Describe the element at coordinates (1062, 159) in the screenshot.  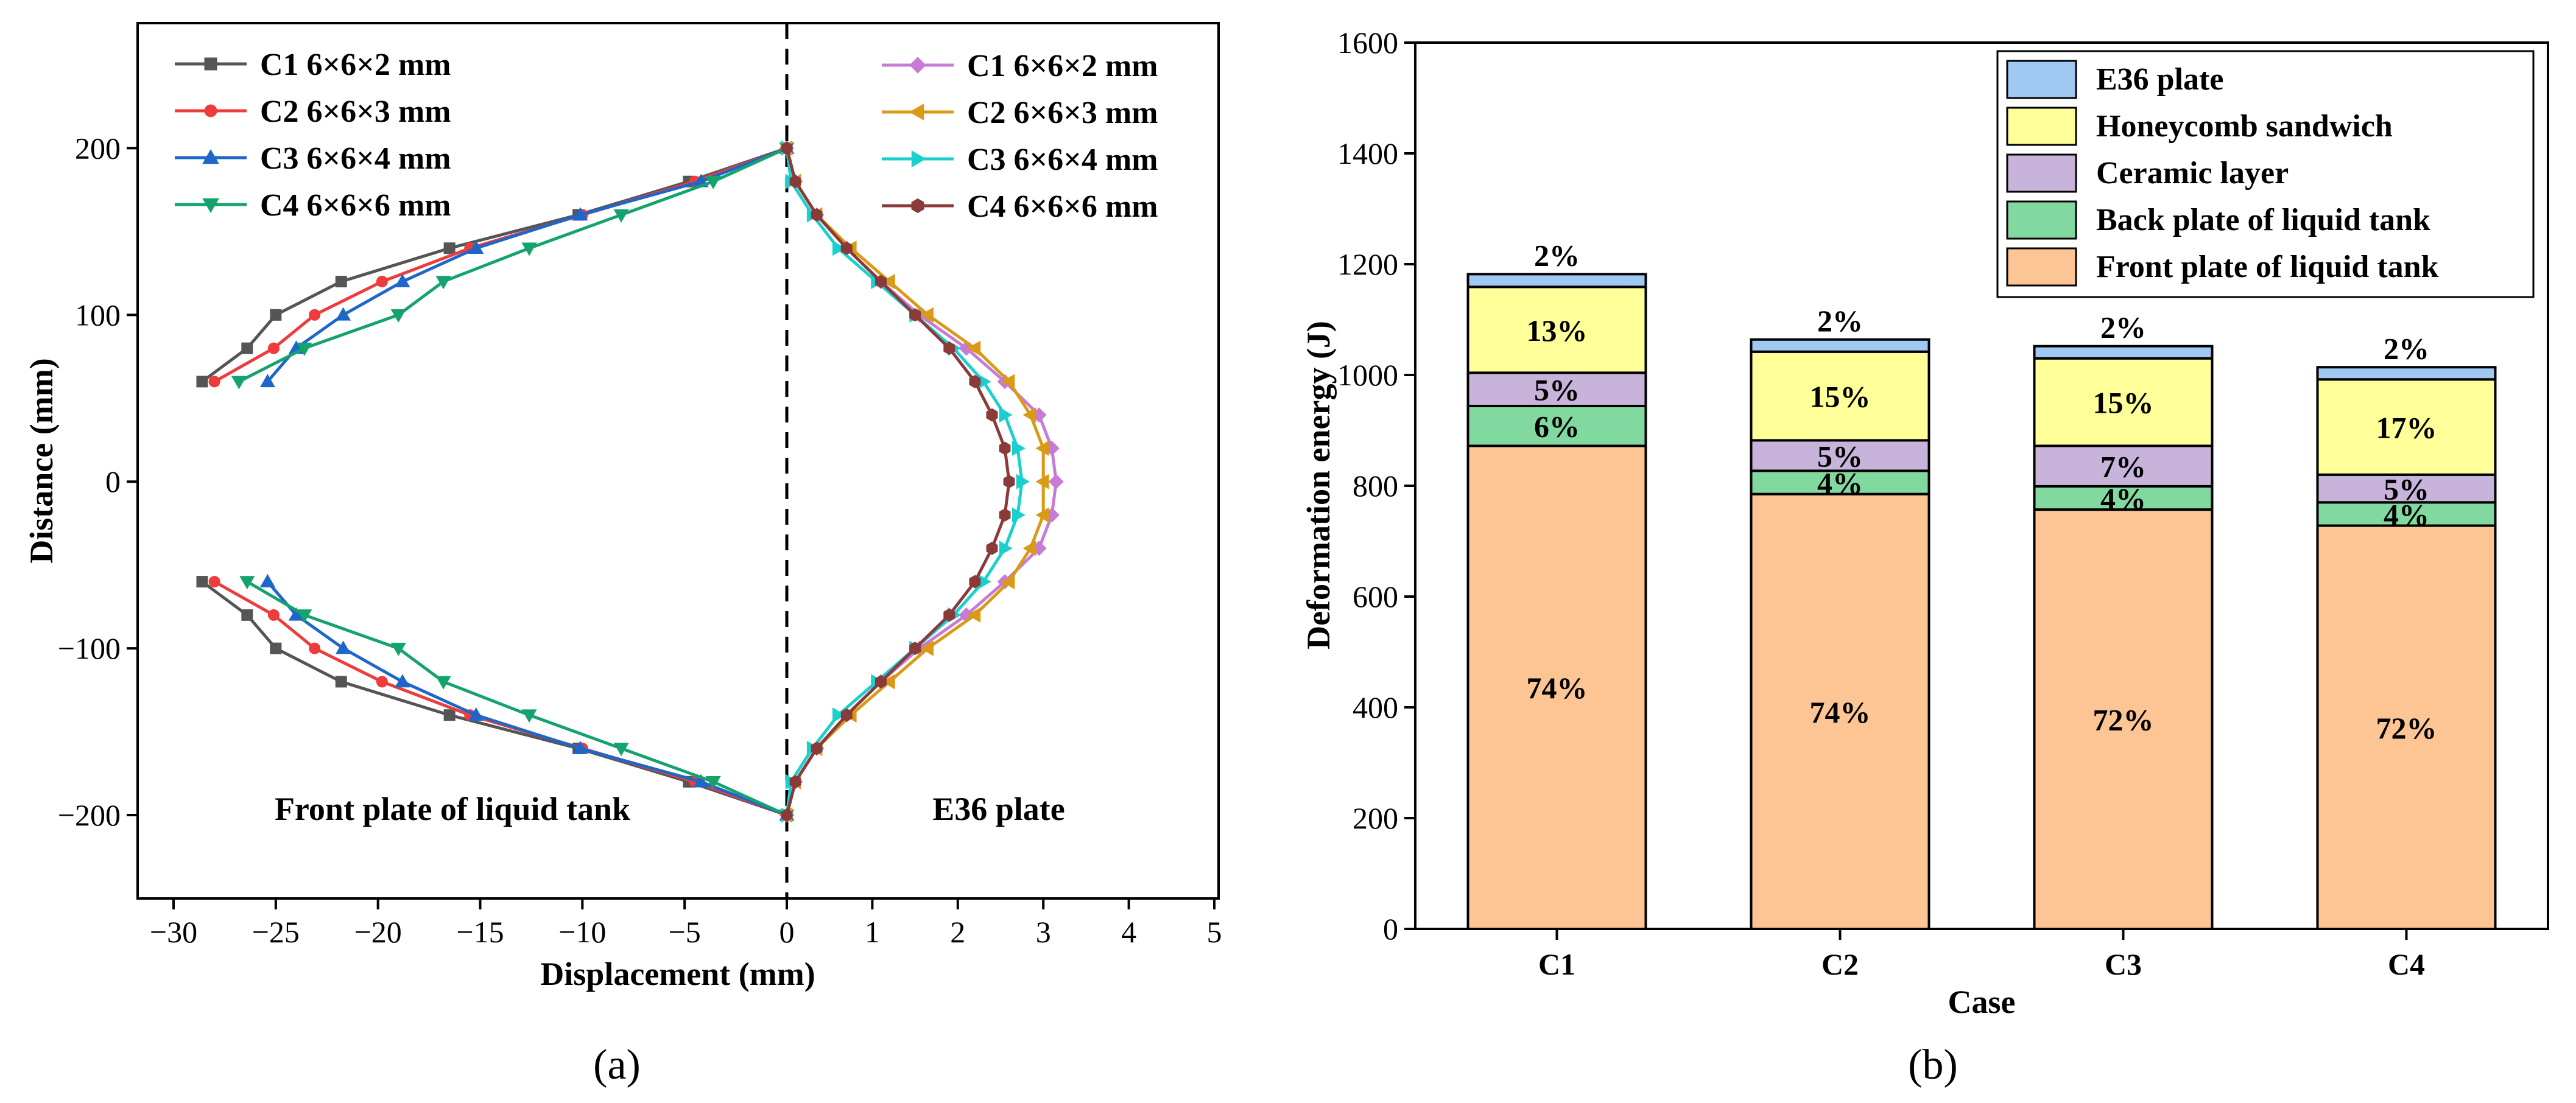
I see `legend-label: C3 6×6×4 mm` at that location.